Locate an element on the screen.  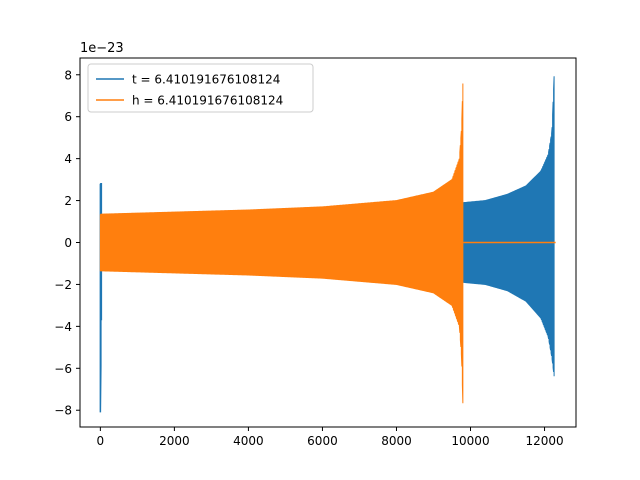
y-offset-label: 1e−23 is located at coordinates (102, 48).